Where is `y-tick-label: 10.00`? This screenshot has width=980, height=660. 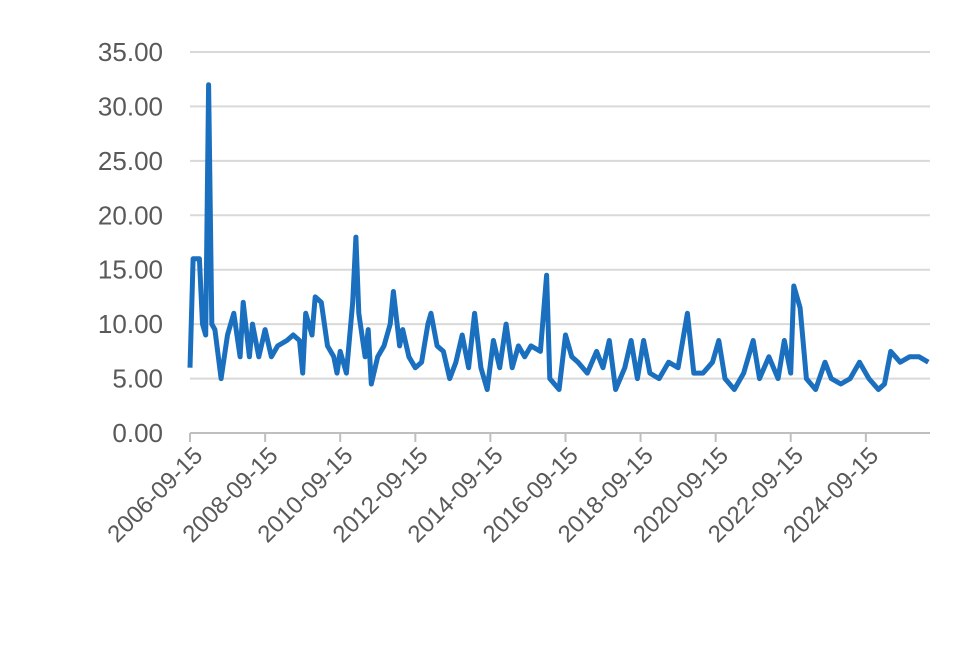 y-tick-label: 10.00 is located at coordinates (130, 324).